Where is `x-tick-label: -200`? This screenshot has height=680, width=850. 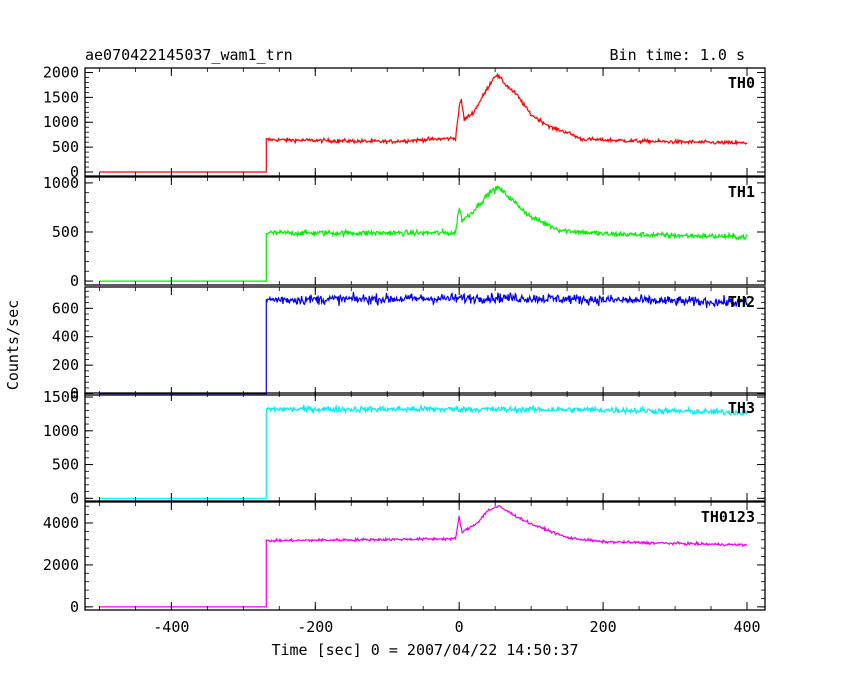 x-tick-label: -200 is located at coordinates (315, 627).